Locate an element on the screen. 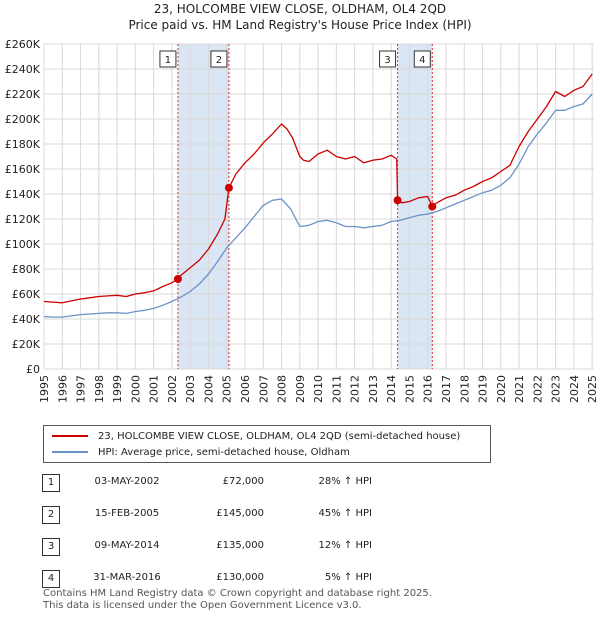 Image resolution: width=600 pixels, height=620 pixels. x-tick-label: 2001 is located at coordinates (154, 389).